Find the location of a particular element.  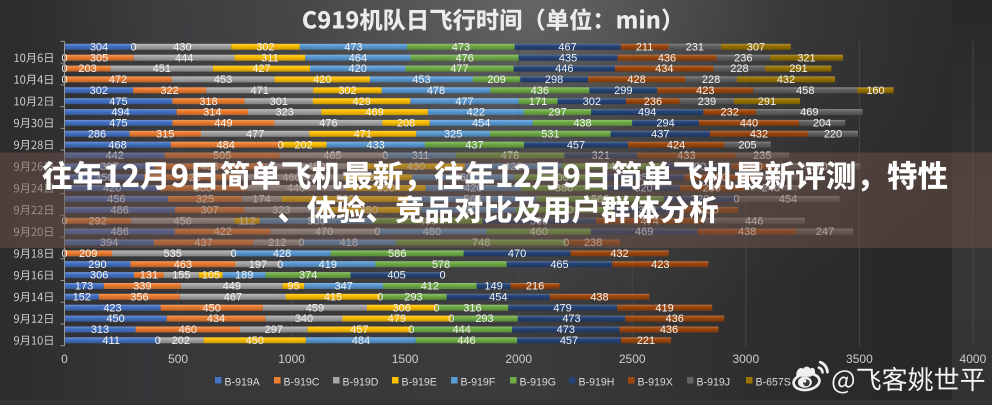

svg-text: 211 is located at coordinates (645, 47).